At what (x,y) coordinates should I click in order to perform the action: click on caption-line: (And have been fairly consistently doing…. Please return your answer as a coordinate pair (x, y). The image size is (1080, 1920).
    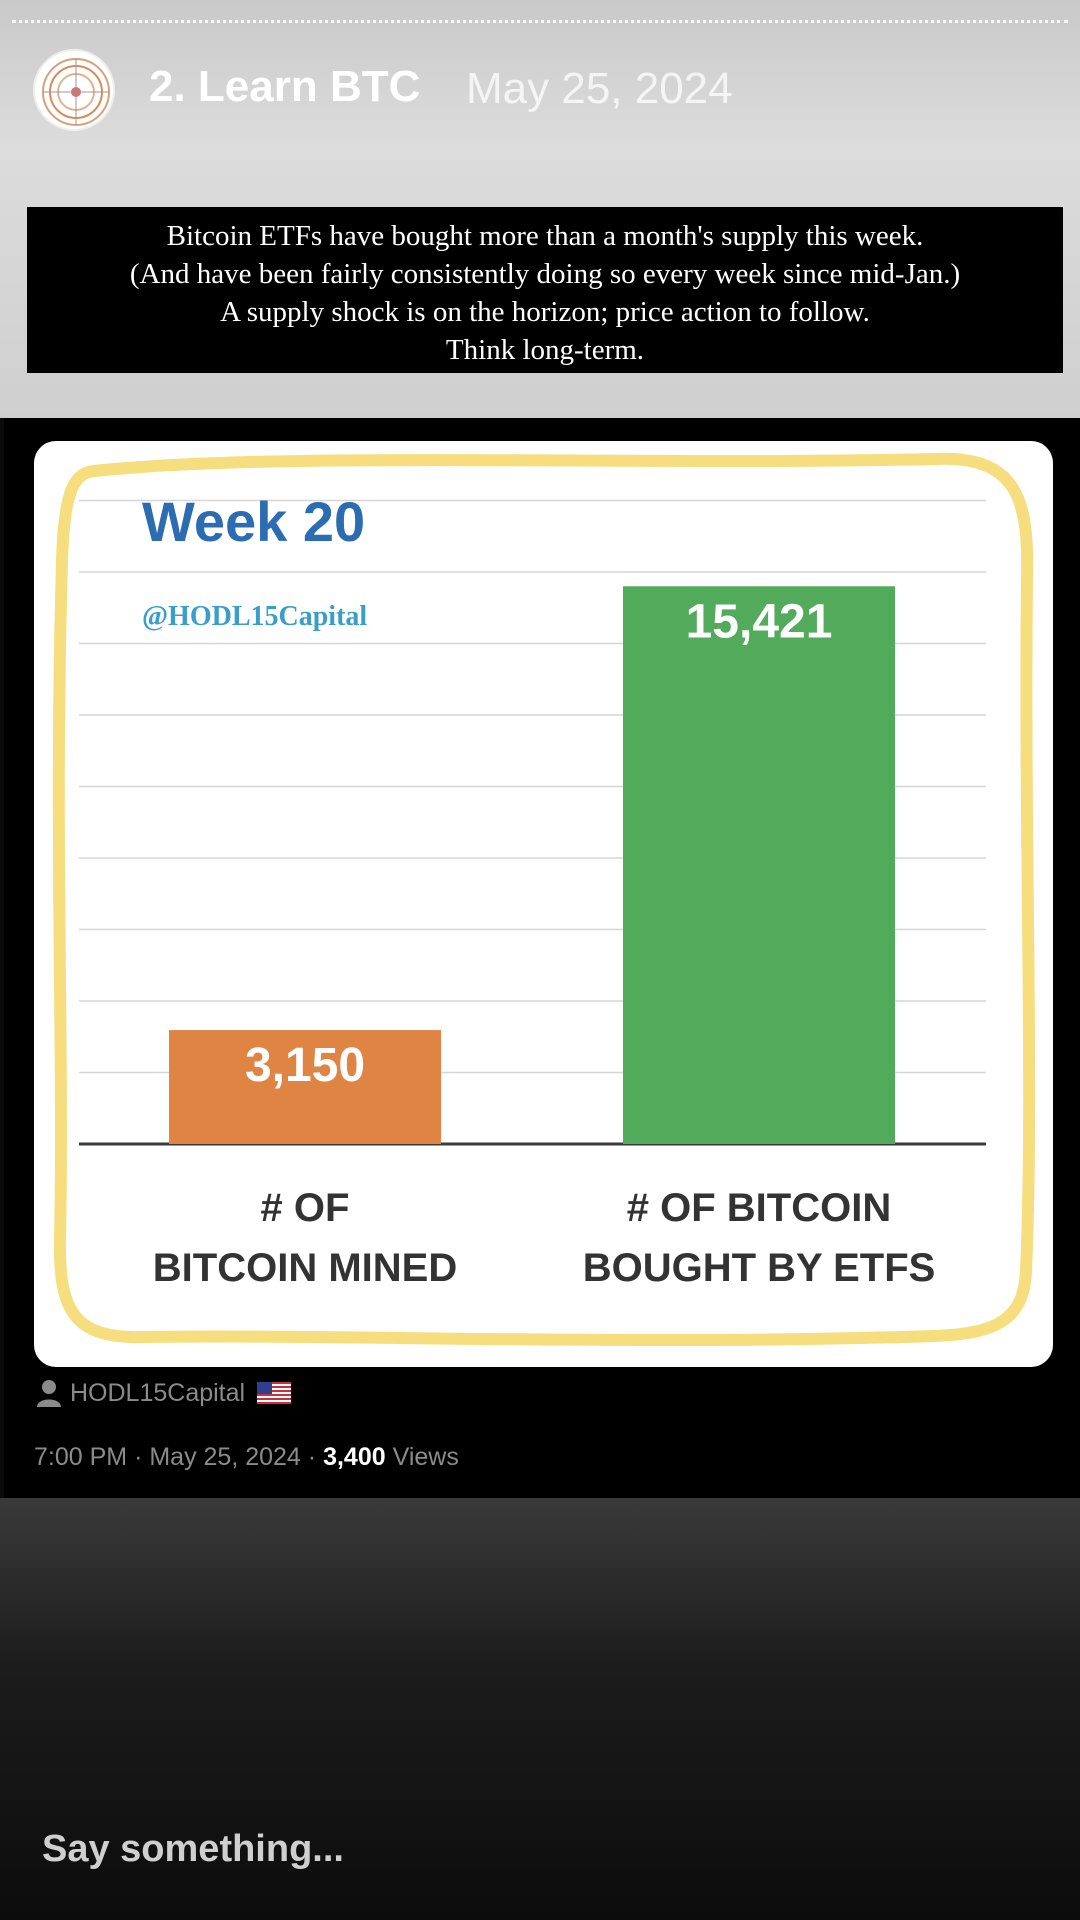
    Looking at the image, I should click on (545, 274).